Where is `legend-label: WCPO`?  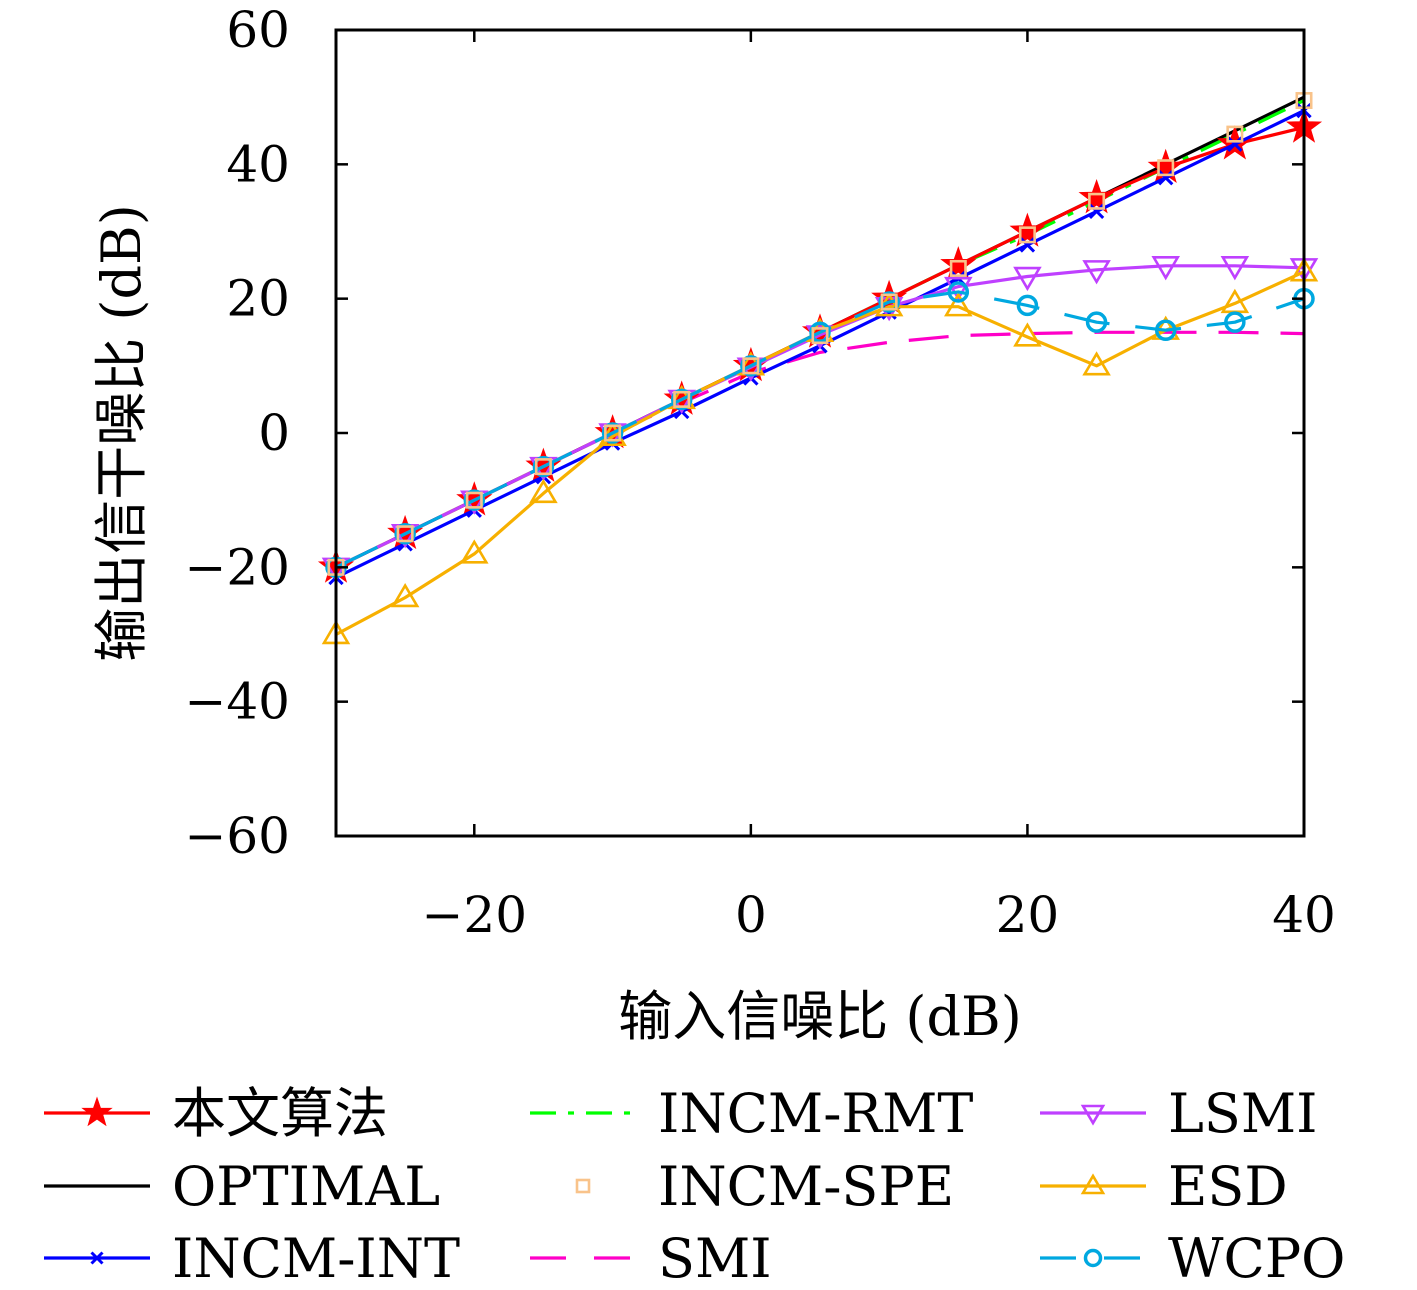
legend-label: WCPO is located at coordinates (1256, 1258).